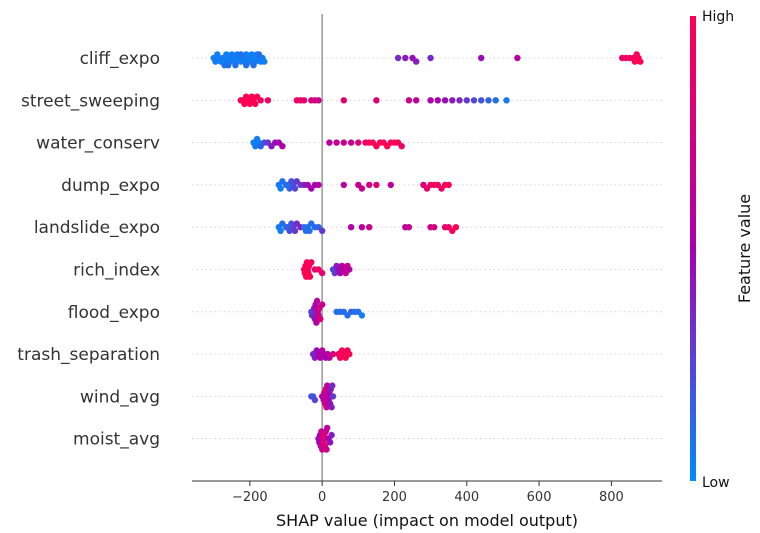 This screenshot has height=533, width=760. What do you see at coordinates (716, 483) in the screenshot?
I see `colorbar-low-label: Low` at bounding box center [716, 483].